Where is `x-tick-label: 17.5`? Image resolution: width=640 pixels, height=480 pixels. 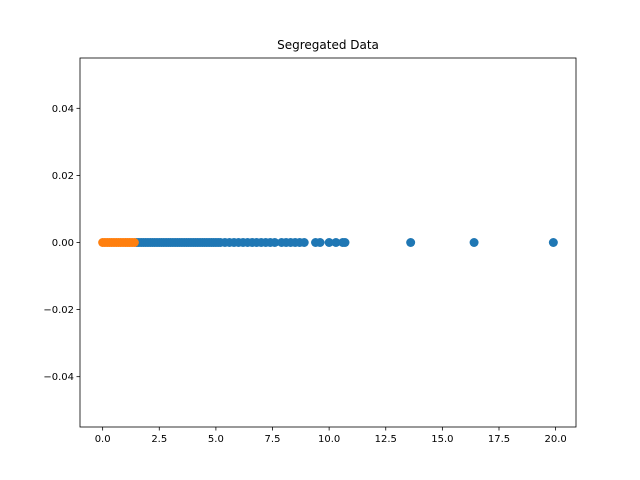 x-tick-label: 17.5 is located at coordinates (499, 439).